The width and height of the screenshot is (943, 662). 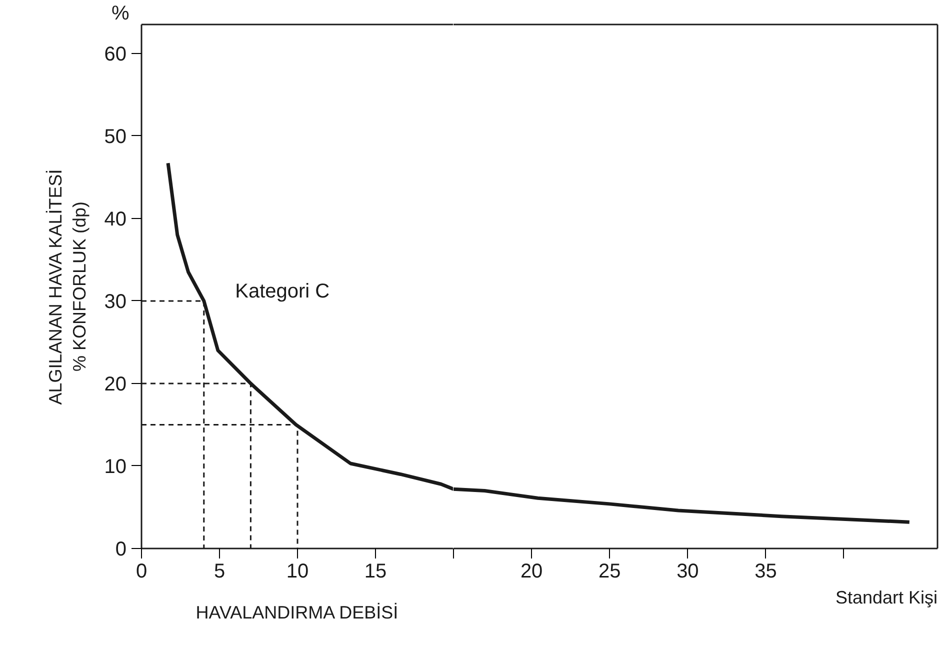 I want to click on y-tick-label: 20, so click(x=115, y=384).